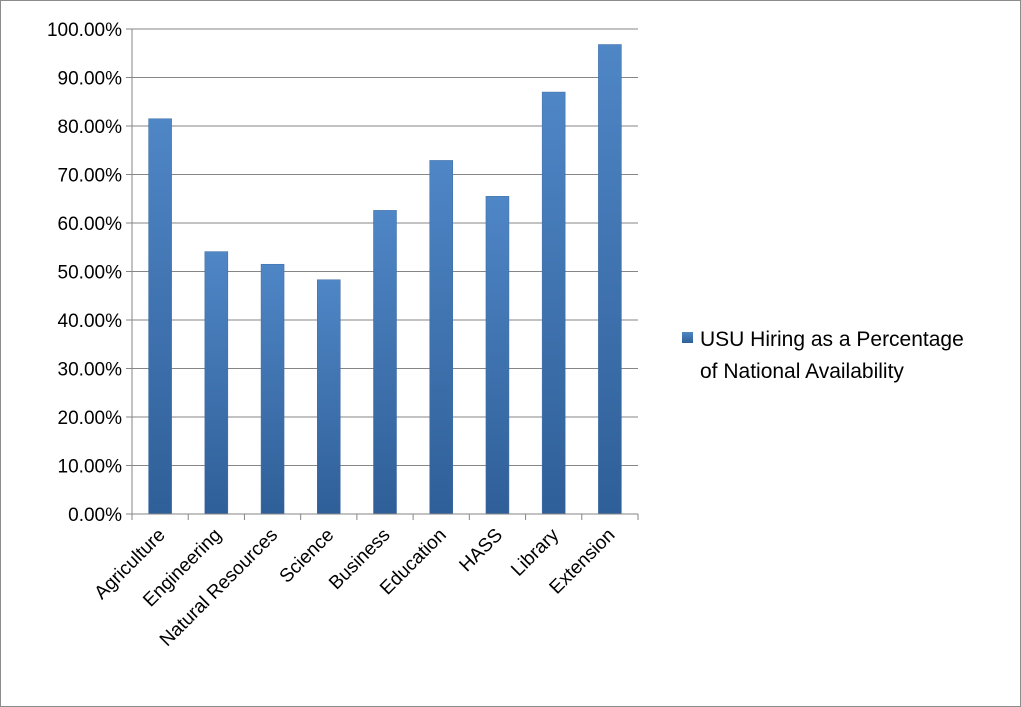 This screenshot has height=707, width=1021. What do you see at coordinates (90, 370) in the screenshot?
I see `y-tick-label: 30.00%` at bounding box center [90, 370].